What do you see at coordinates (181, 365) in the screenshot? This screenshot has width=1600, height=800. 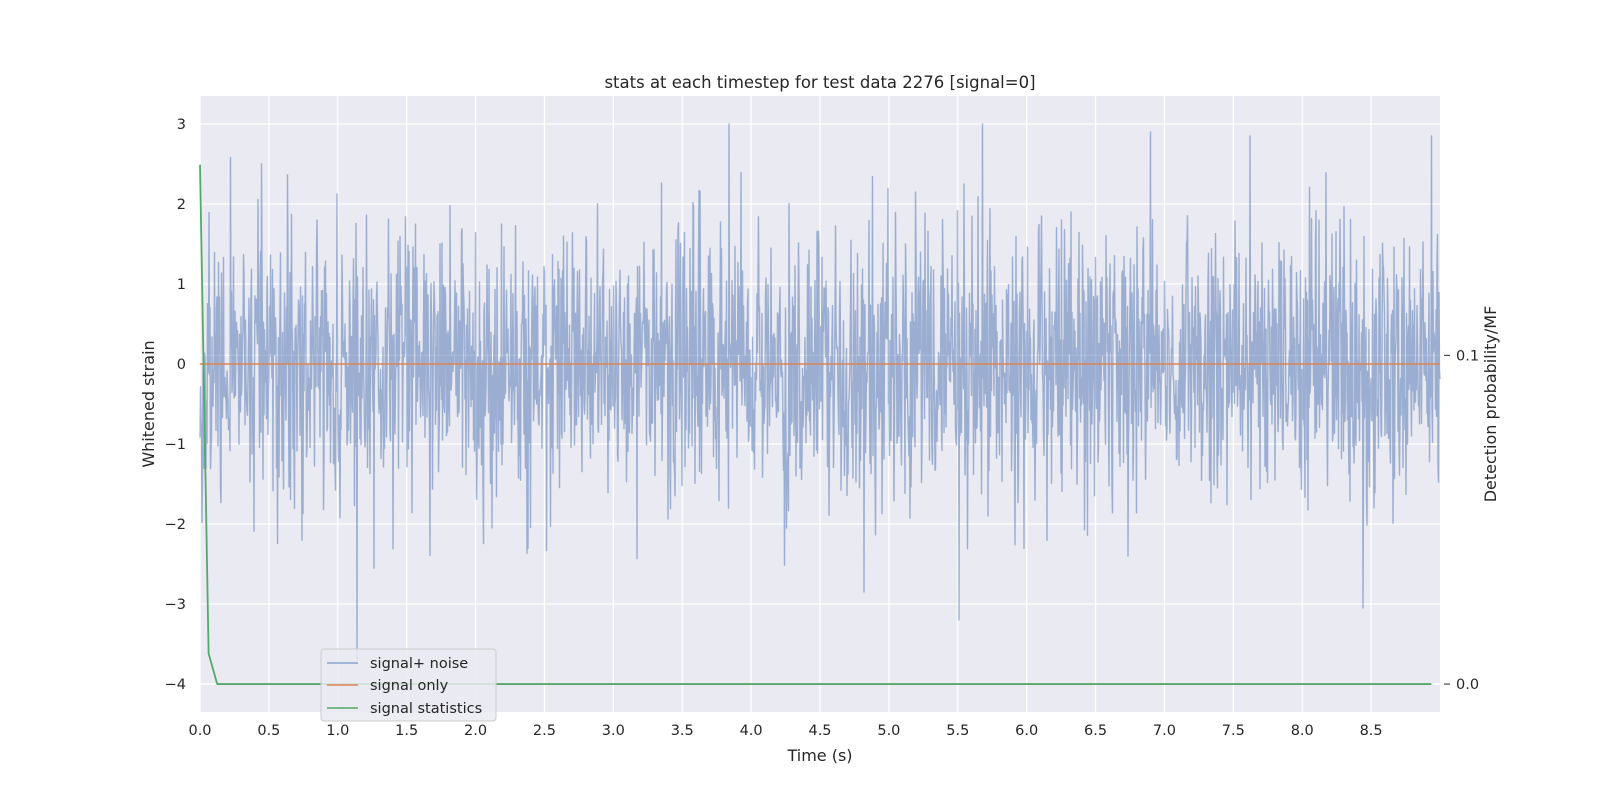 I see `y-tick-label: 0` at bounding box center [181, 365].